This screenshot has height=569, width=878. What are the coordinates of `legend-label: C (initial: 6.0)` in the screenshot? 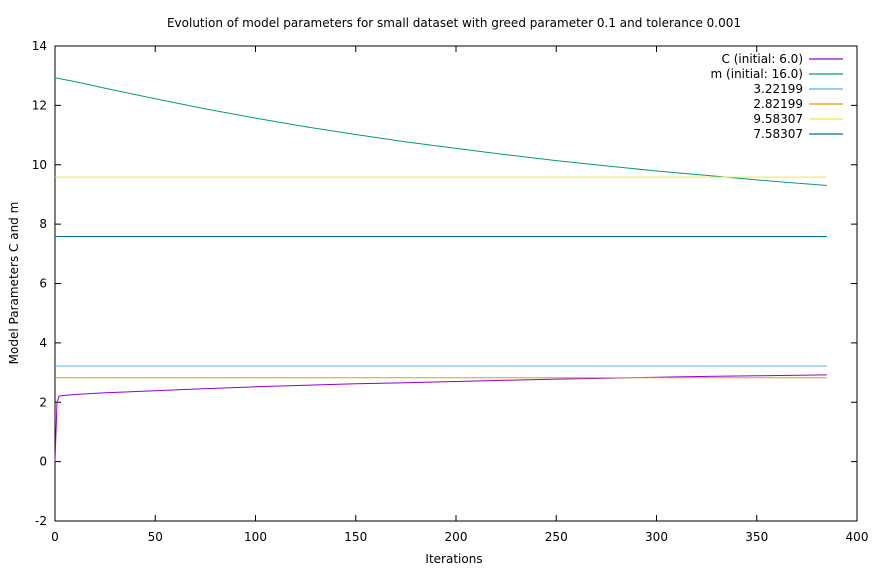 It's located at (763, 59).